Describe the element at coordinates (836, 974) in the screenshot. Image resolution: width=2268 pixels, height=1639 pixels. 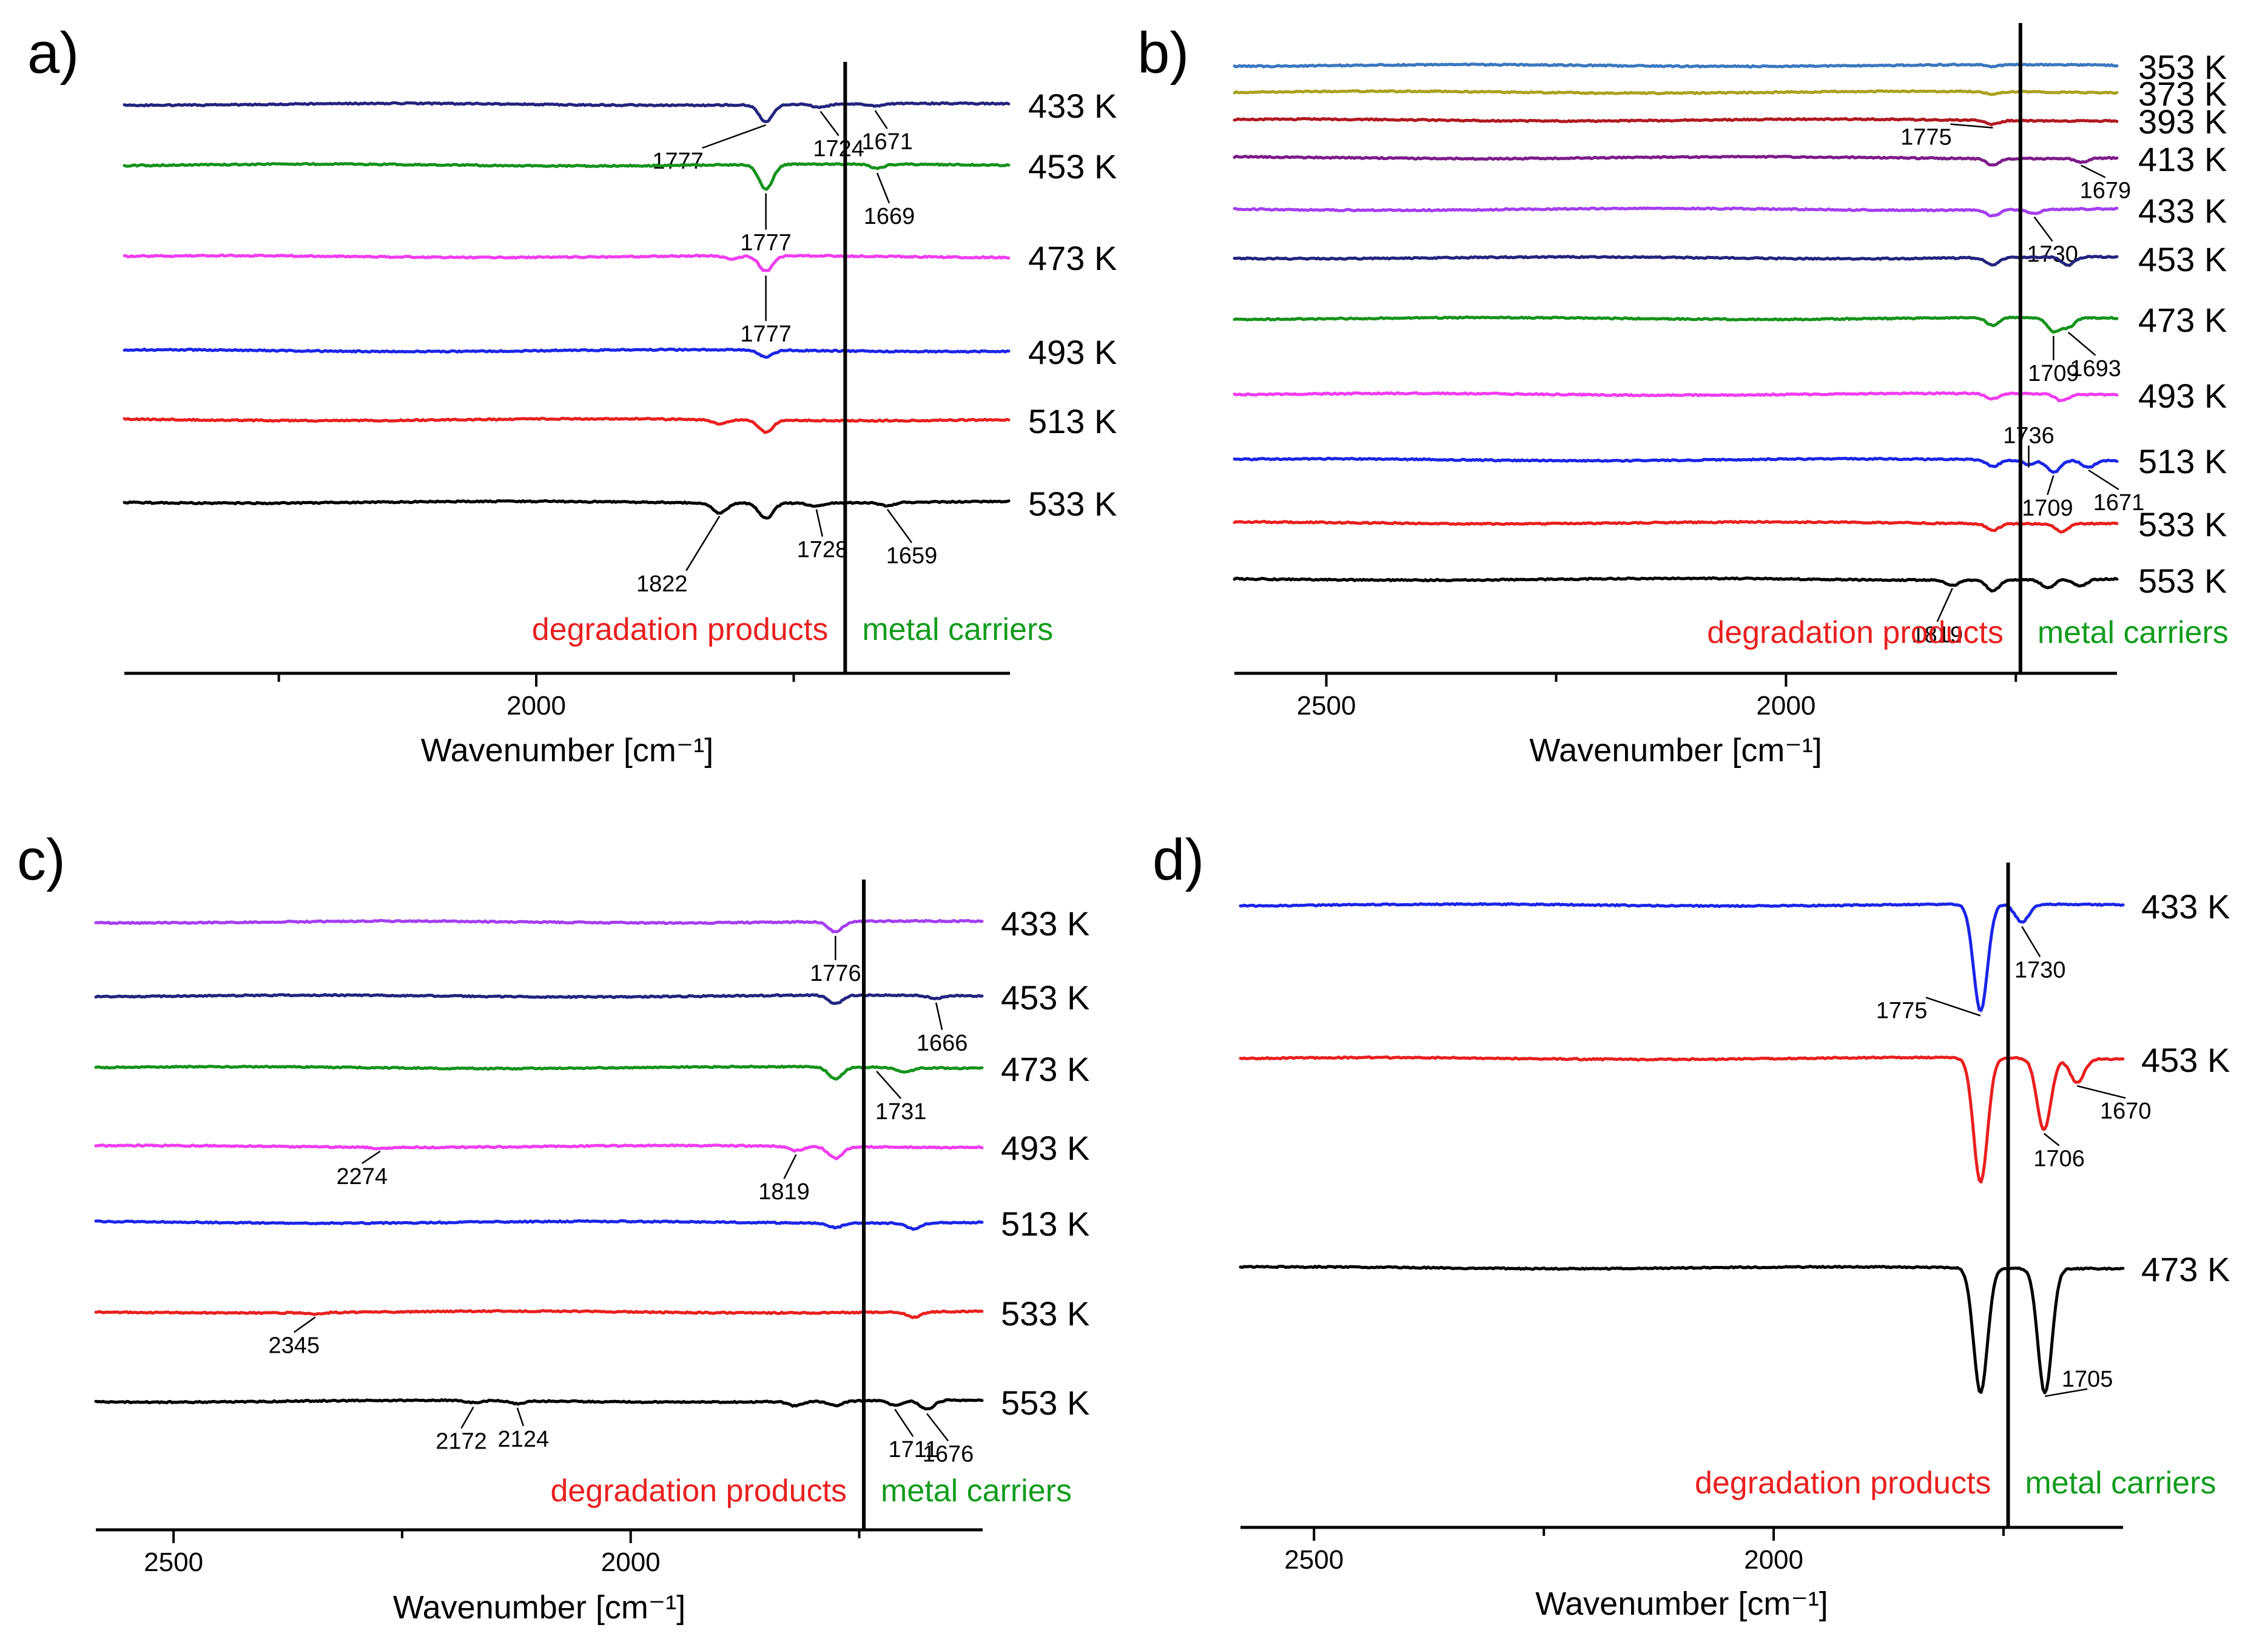
I see `peak-annotation: 1776` at that location.